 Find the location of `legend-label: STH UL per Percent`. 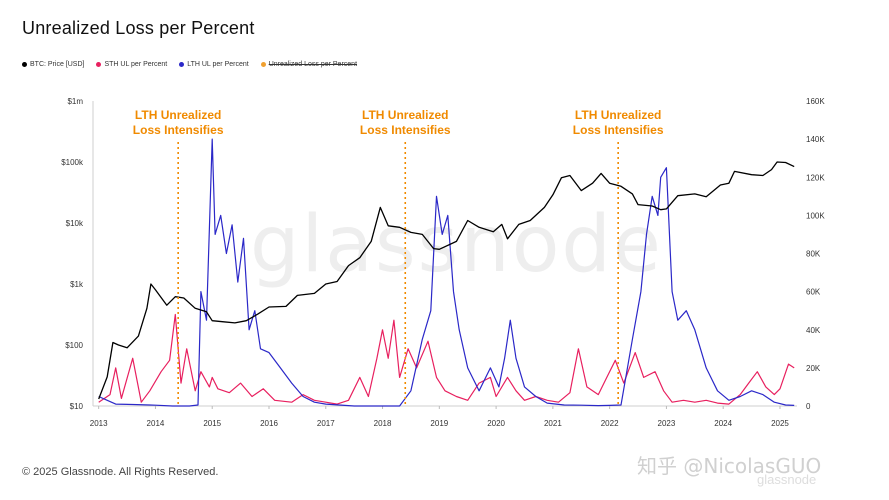

legend-label: STH UL per Percent is located at coordinates (136, 64).